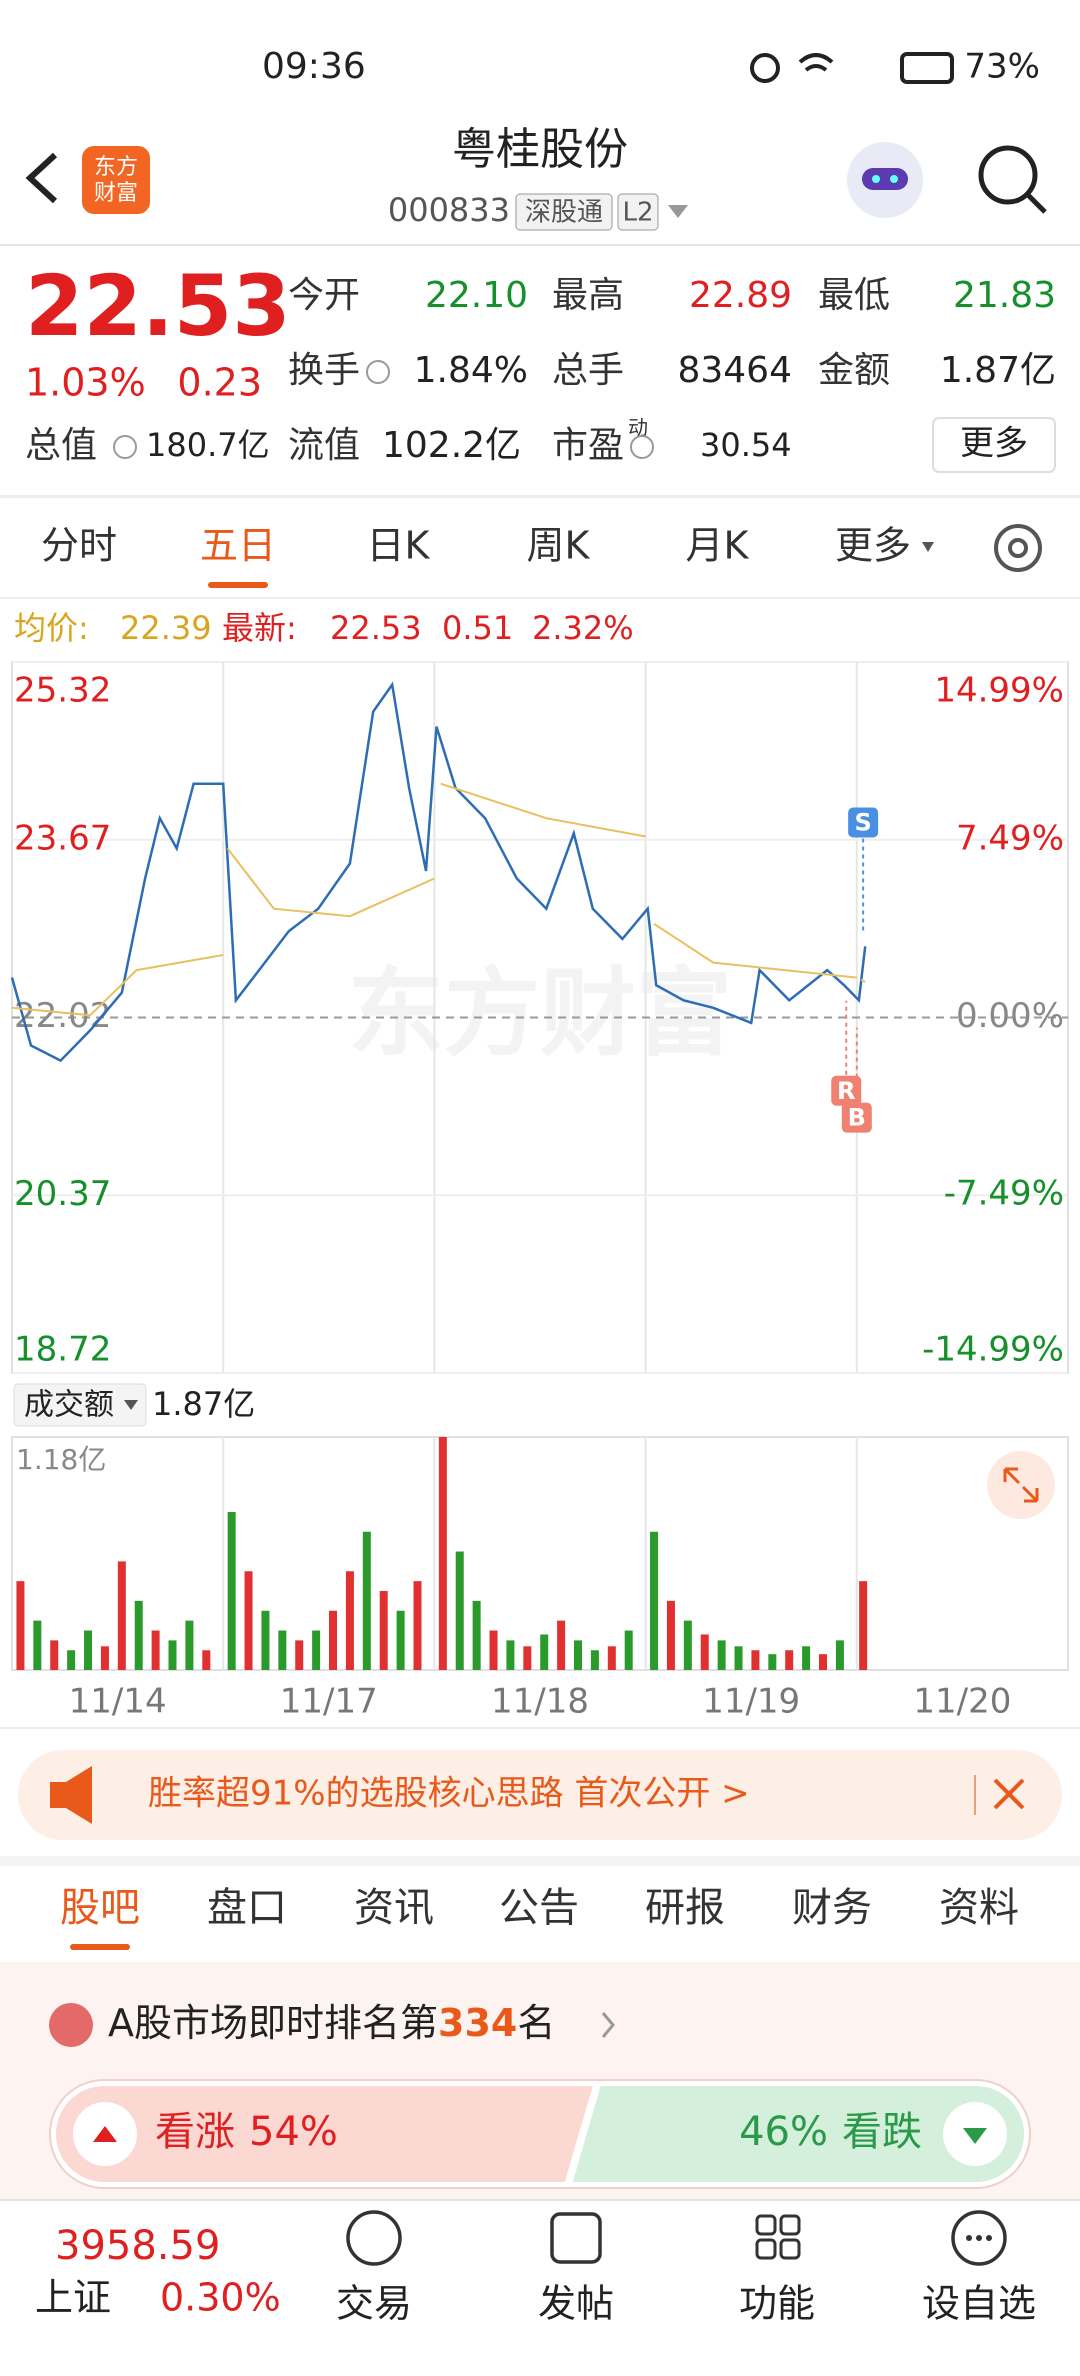 The height and width of the screenshot is (2376, 1080). I want to click on more-button-text: 更多, so click(994, 444).